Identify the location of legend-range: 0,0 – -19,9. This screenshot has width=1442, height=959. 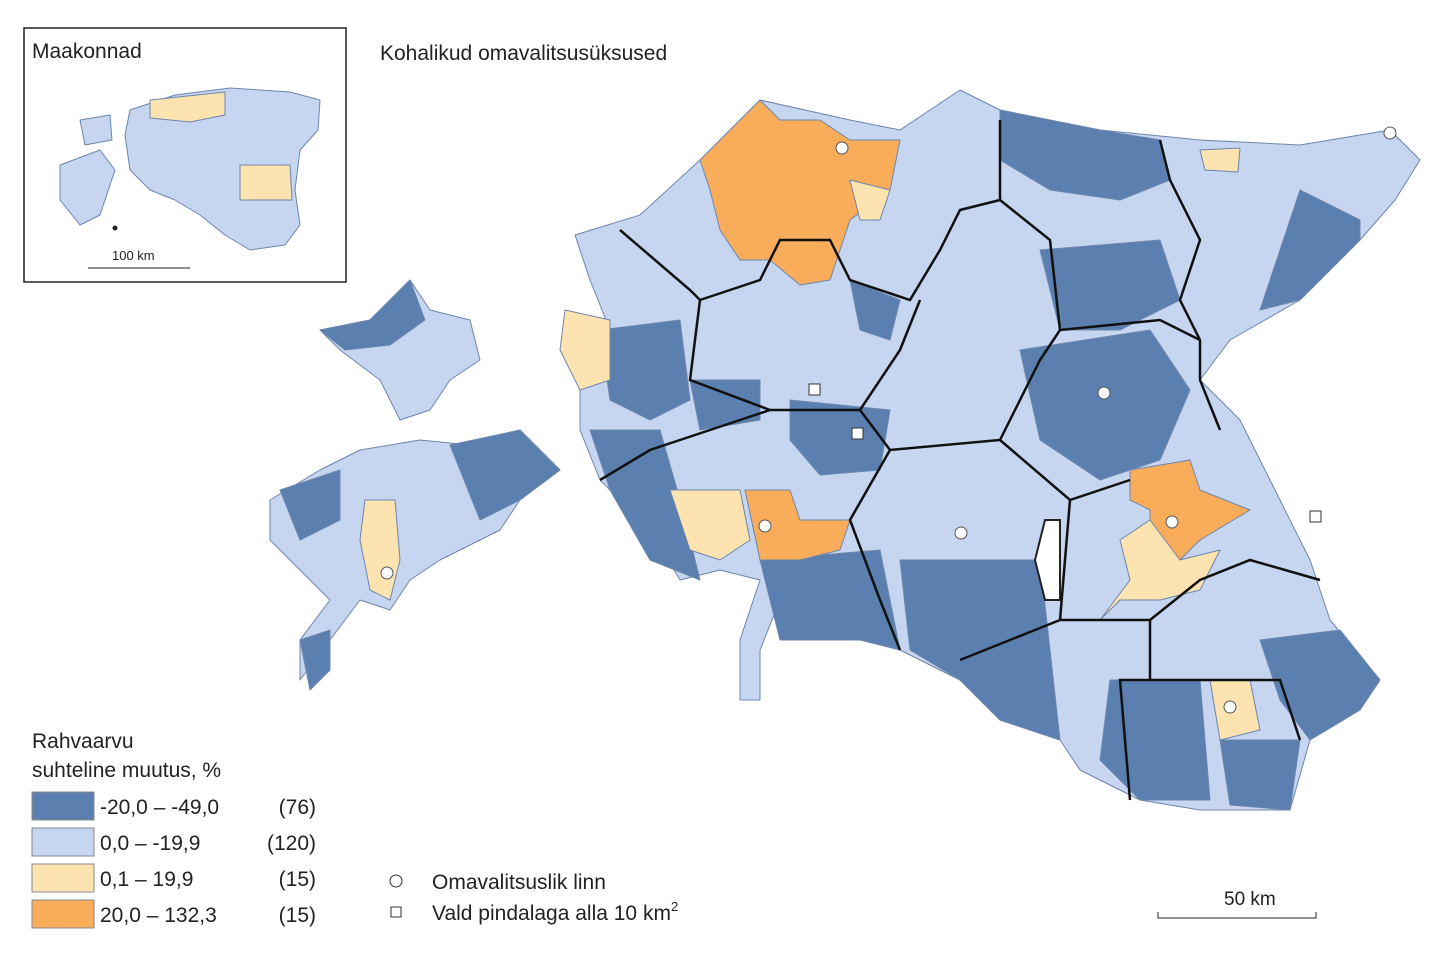
(150, 843).